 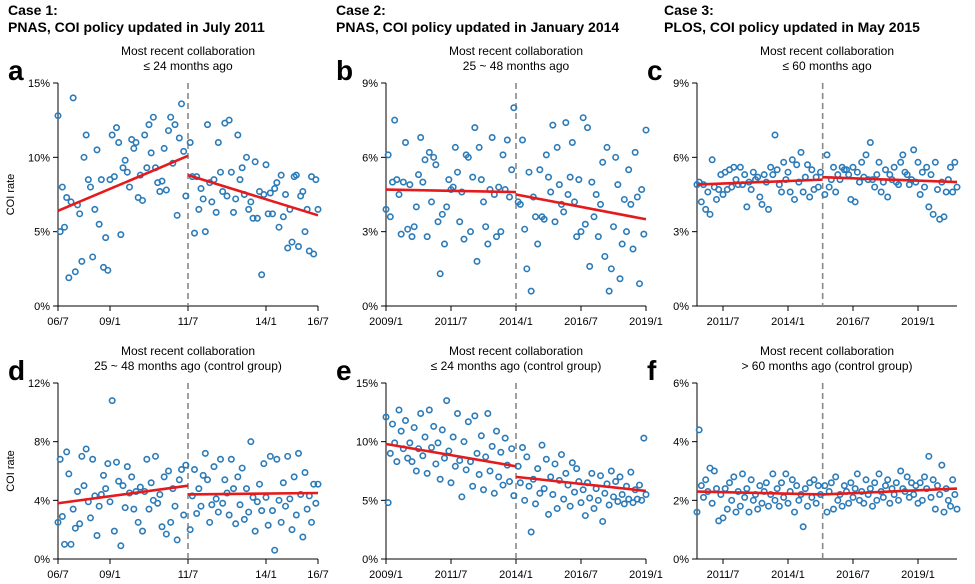 What do you see at coordinates (681, 384) in the screenshot?
I see `panel-f-y-tick-label: 6%` at bounding box center [681, 384].